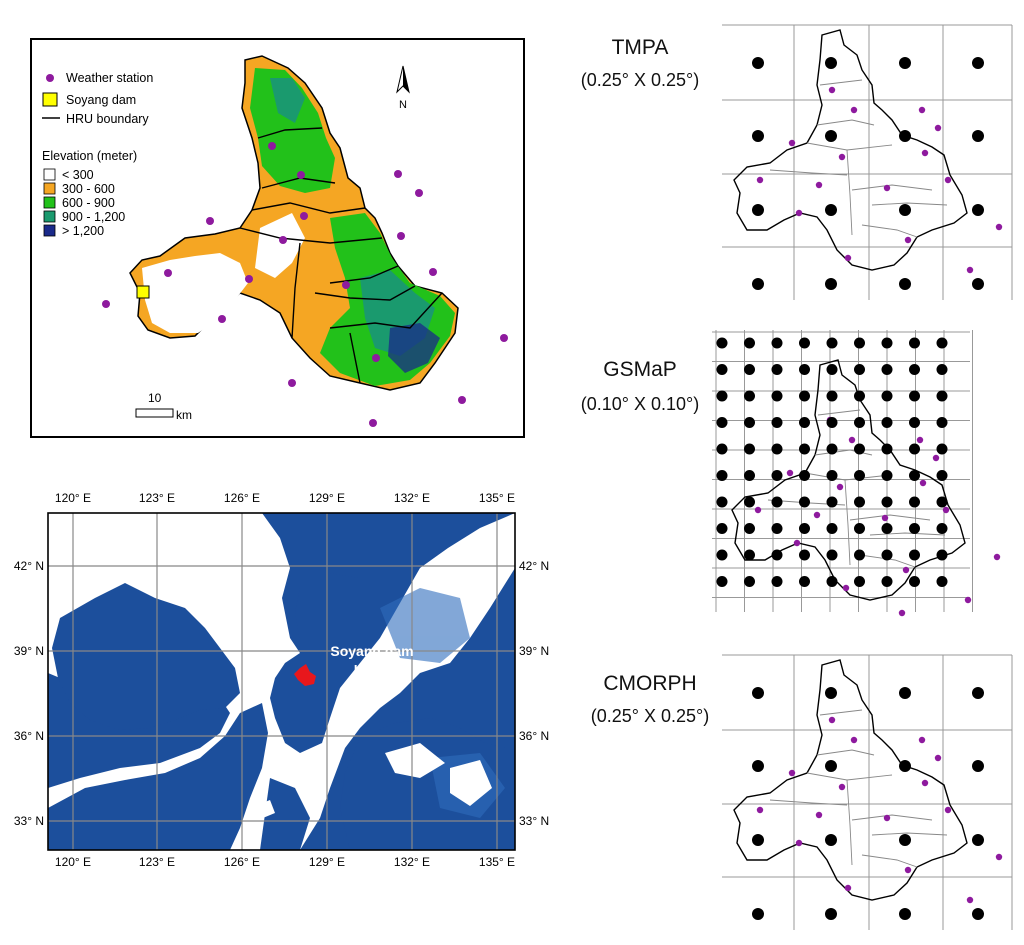 This screenshot has width=1024, height=945. I want to click on basin-label-line1: Soyang dam, so click(371, 651).